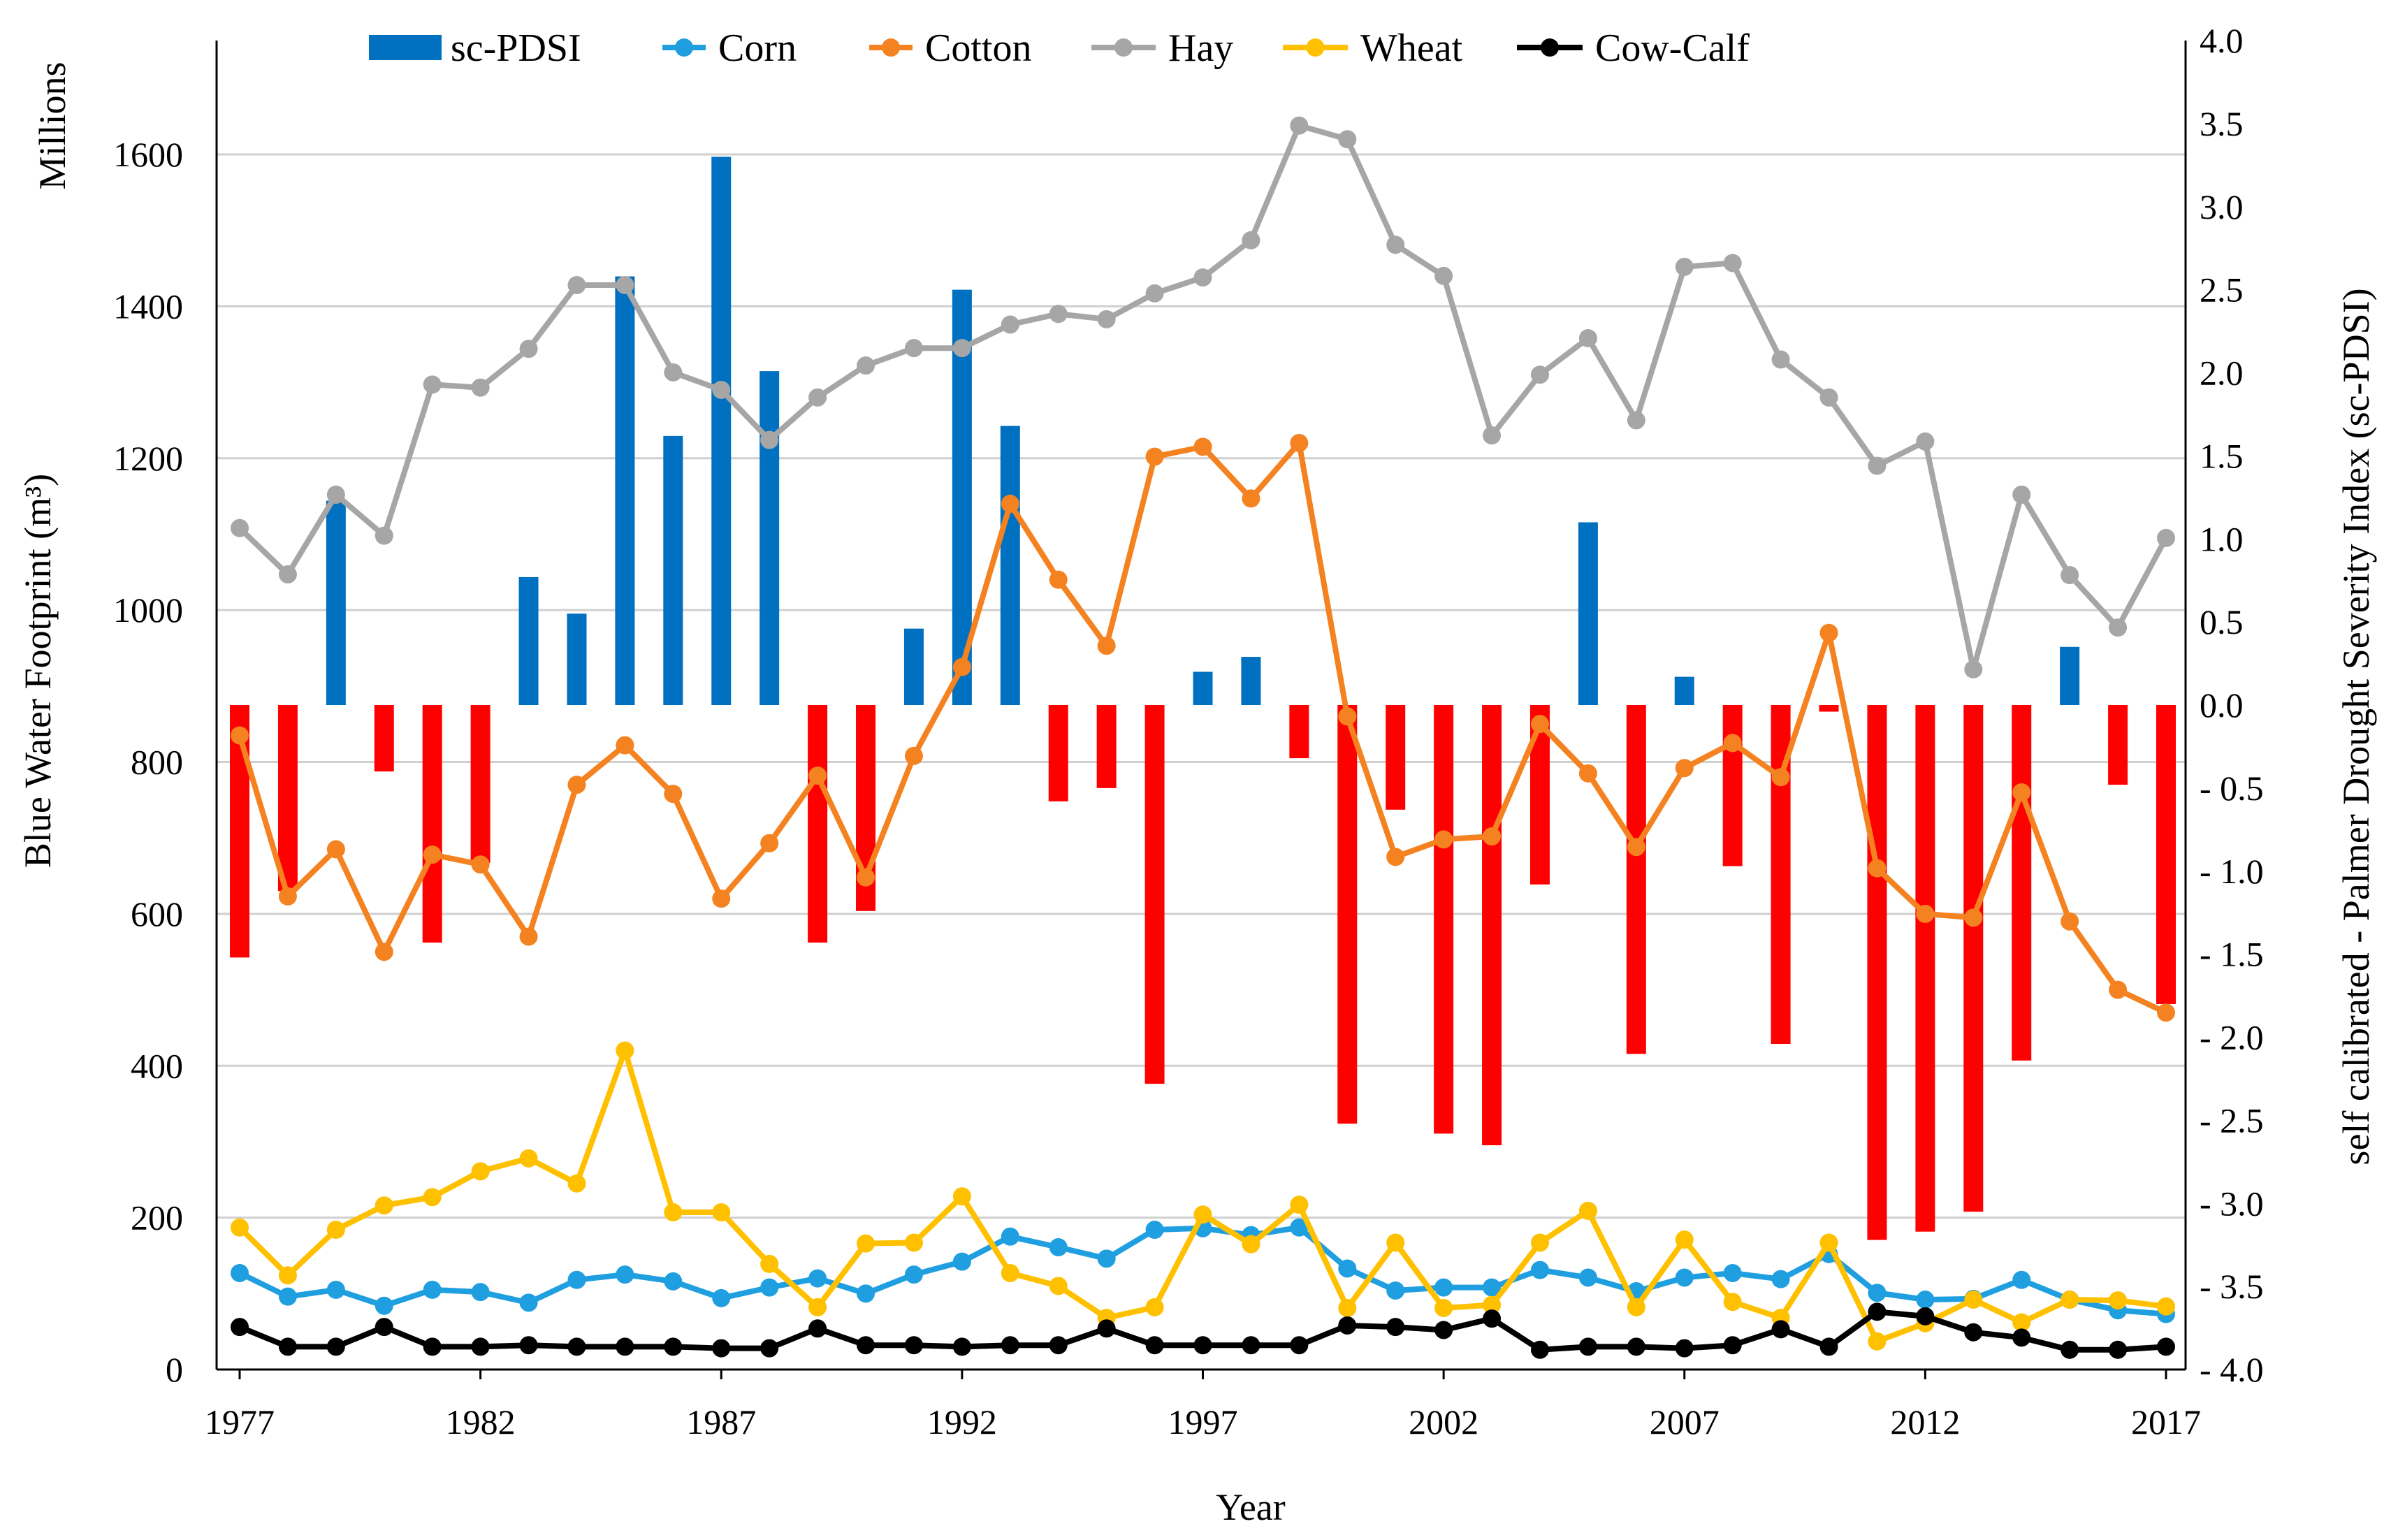 This screenshot has width=2391, height=1540. What do you see at coordinates (1636, 847) in the screenshot?
I see `cotton-point-2006` at bounding box center [1636, 847].